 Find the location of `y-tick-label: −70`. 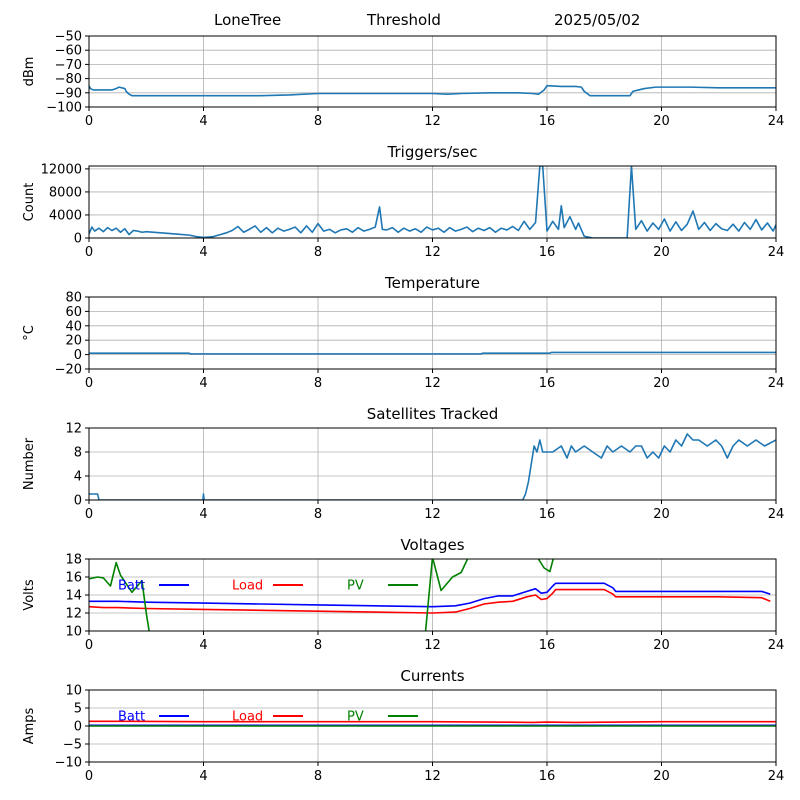

y-tick-label: −70 is located at coordinates (68, 65).